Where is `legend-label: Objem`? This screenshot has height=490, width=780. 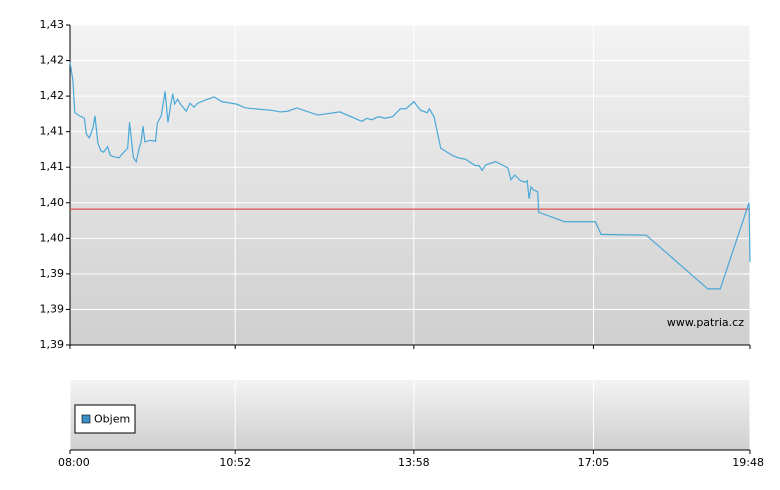 legend-label: Objem is located at coordinates (112, 419).